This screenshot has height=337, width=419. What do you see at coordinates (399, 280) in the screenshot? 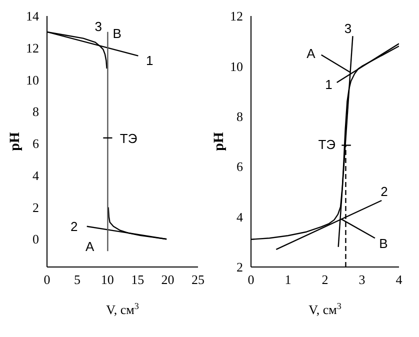
I see `x-tick-label: 4` at bounding box center [399, 280].